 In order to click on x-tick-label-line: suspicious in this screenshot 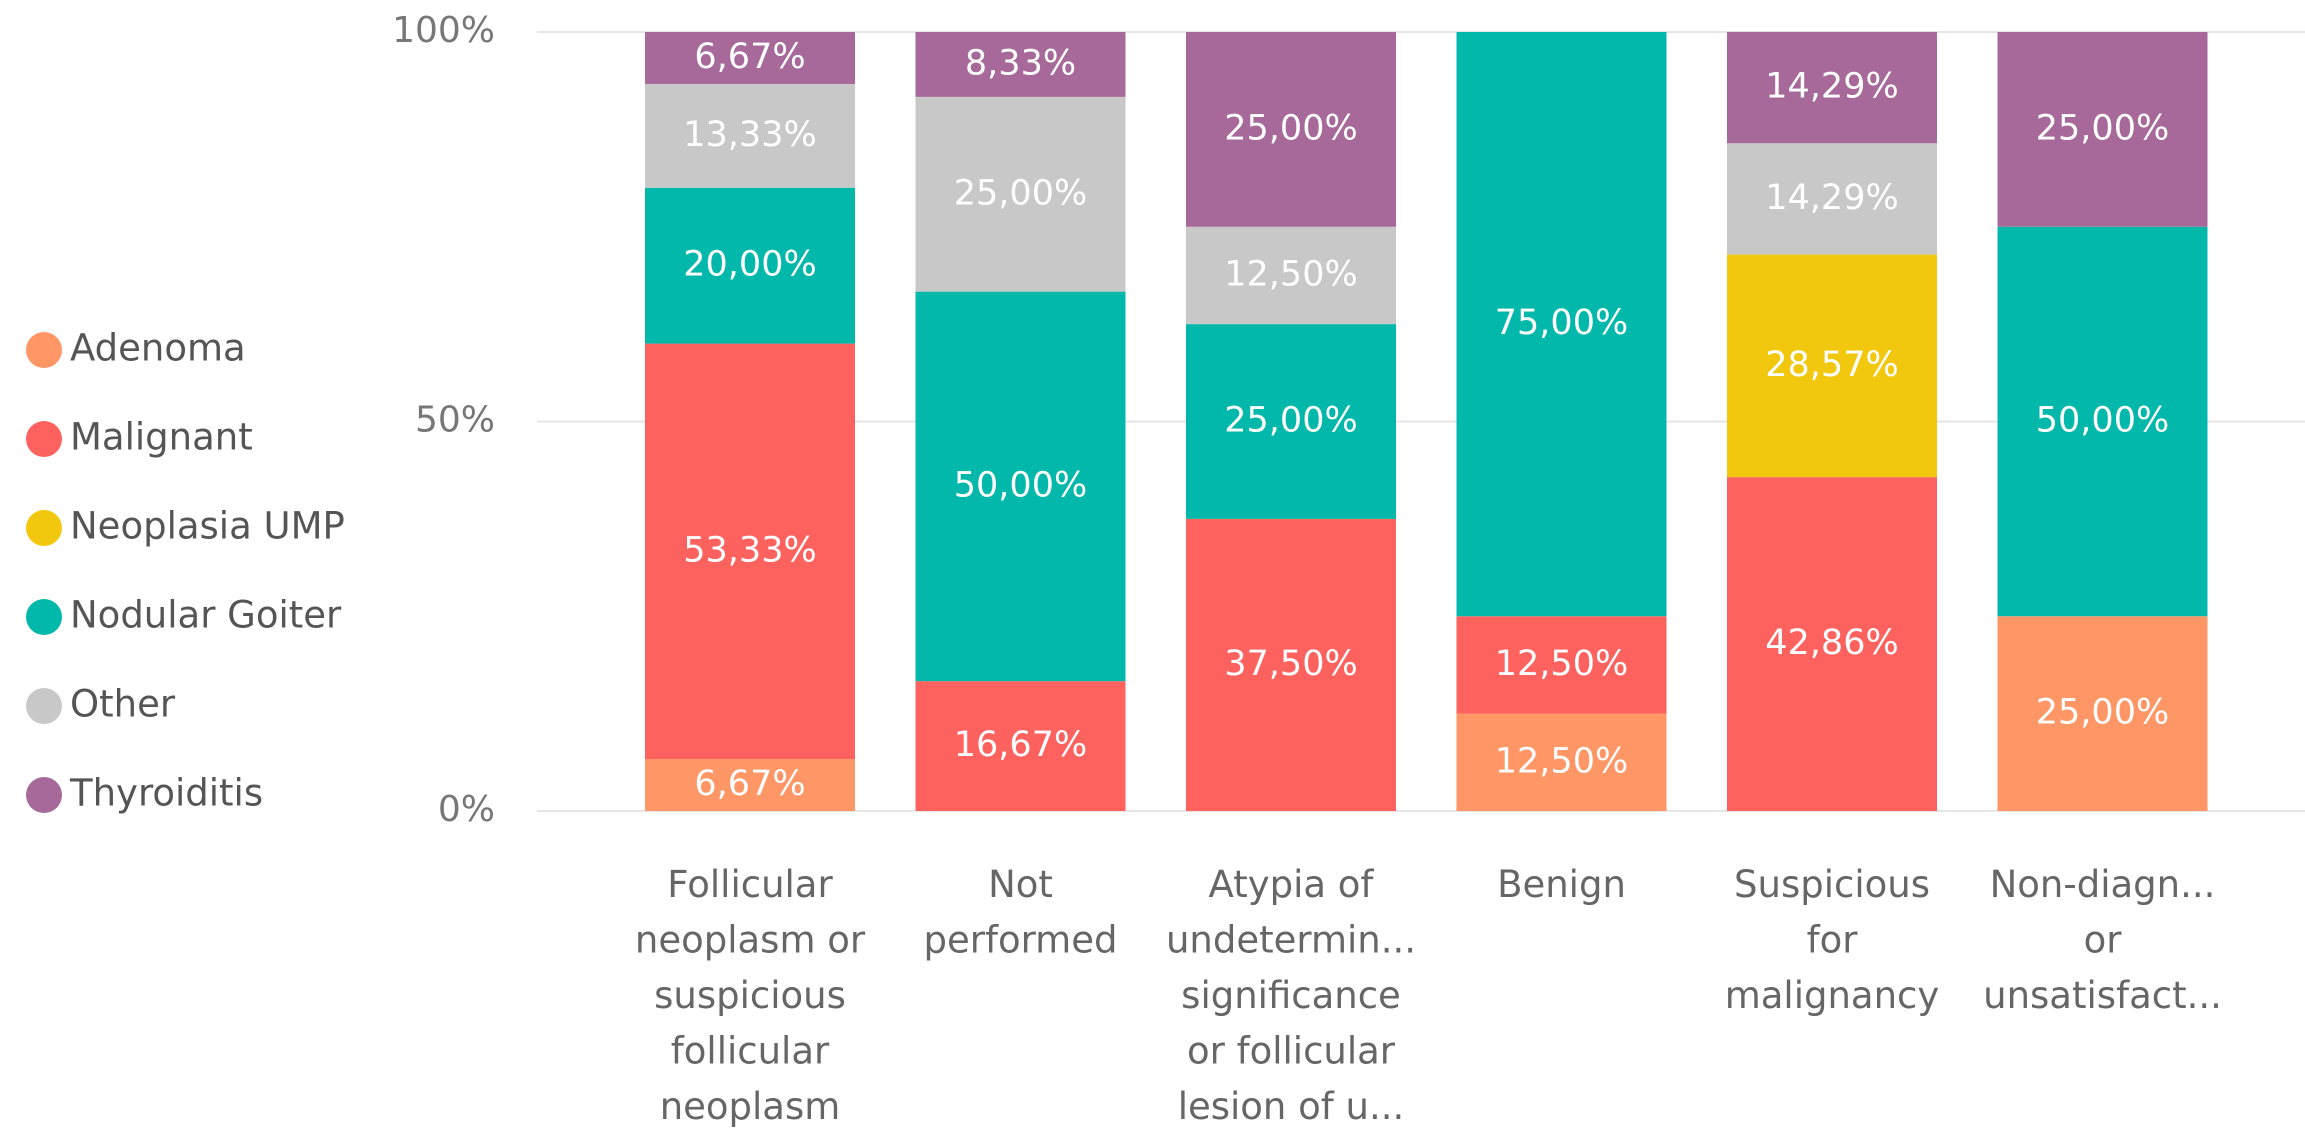, I will do `click(750, 995)`.